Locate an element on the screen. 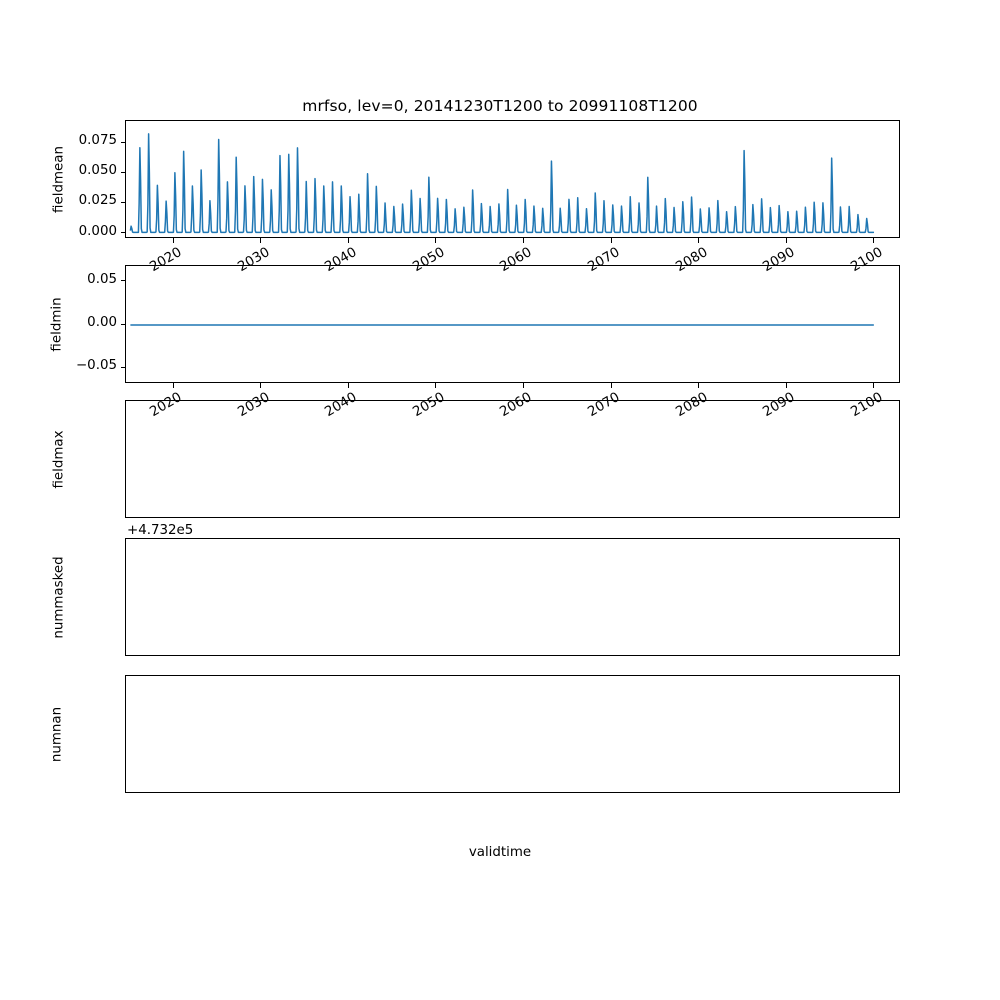  panel-numnan-frame is located at coordinates (512, 734).